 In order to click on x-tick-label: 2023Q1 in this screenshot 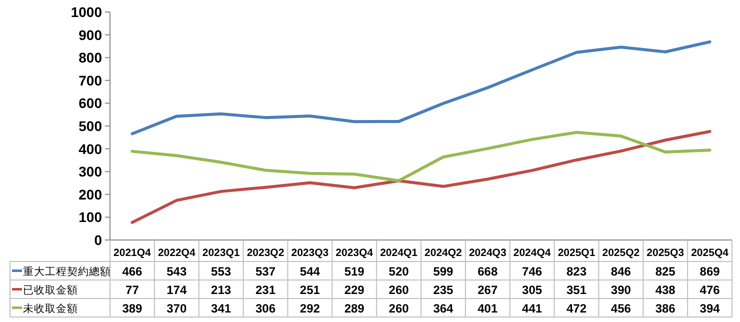, I will do `click(221, 253)`.